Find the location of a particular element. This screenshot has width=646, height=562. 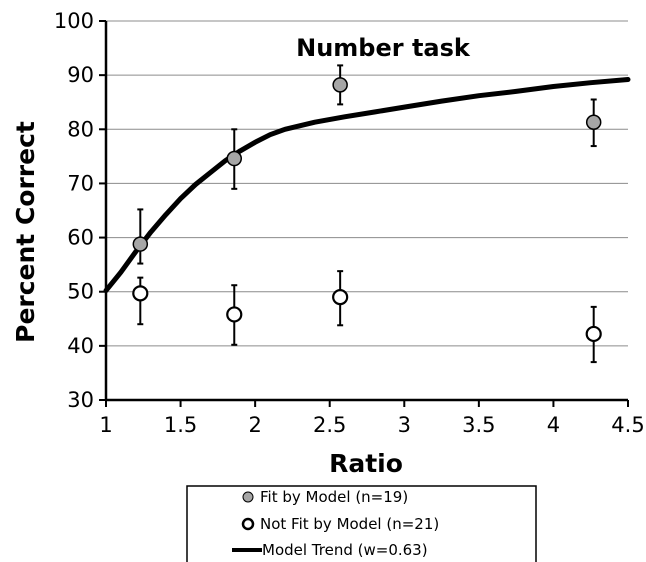

y-tick-label: 70 is located at coordinates (80, 183).